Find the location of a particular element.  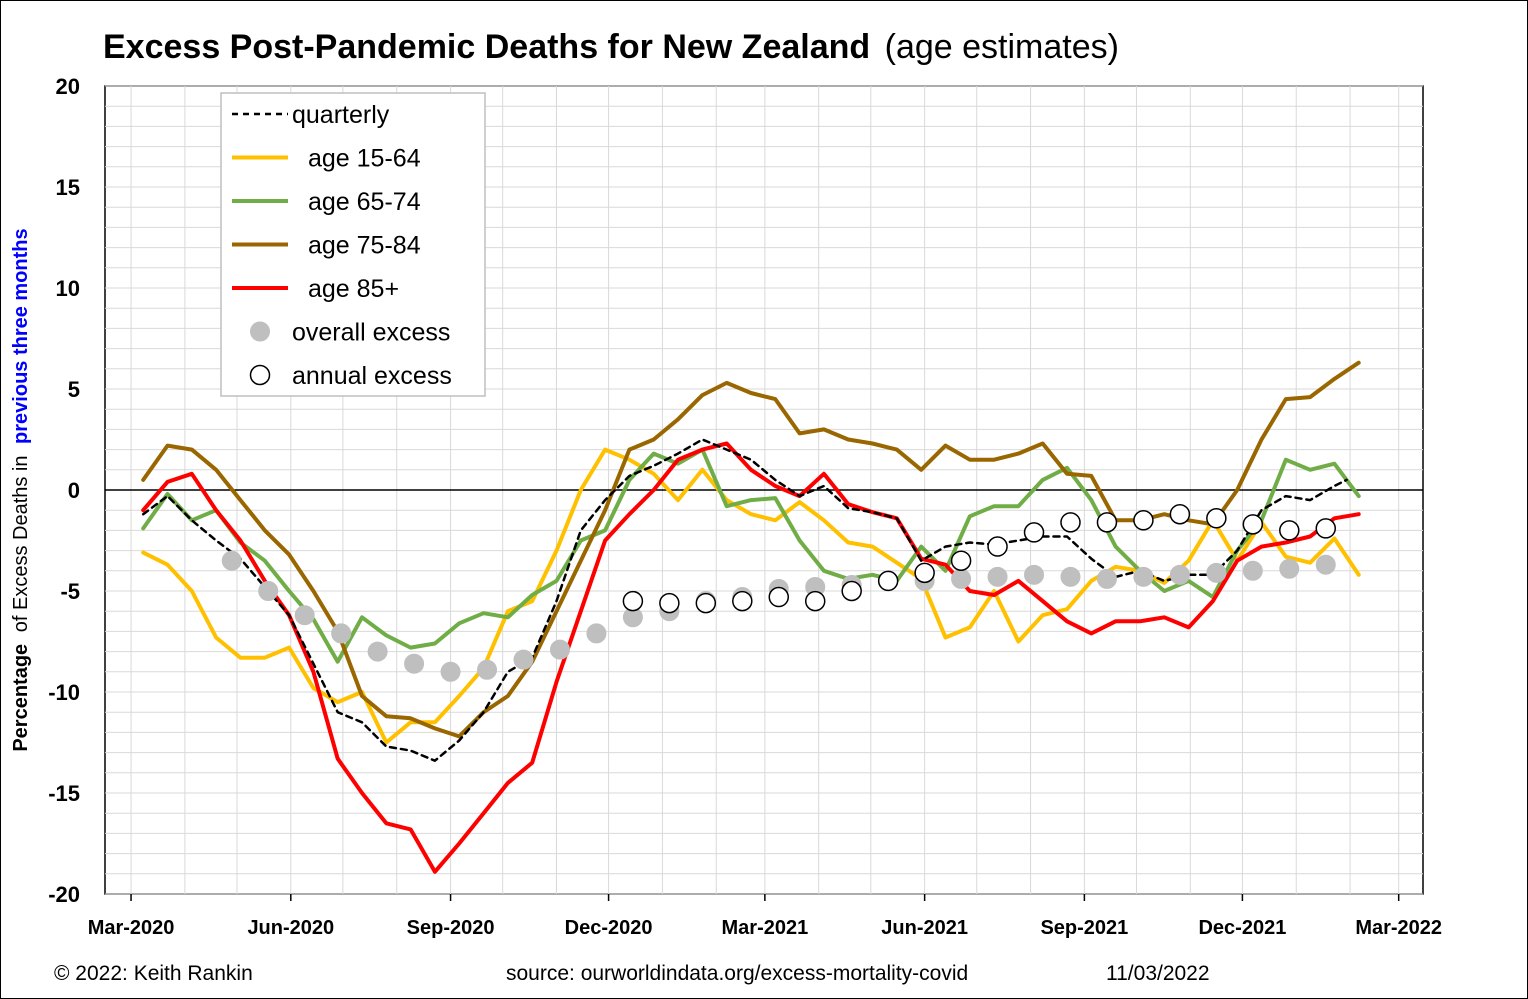

y-tick-label: 10 is located at coordinates (68, 288).